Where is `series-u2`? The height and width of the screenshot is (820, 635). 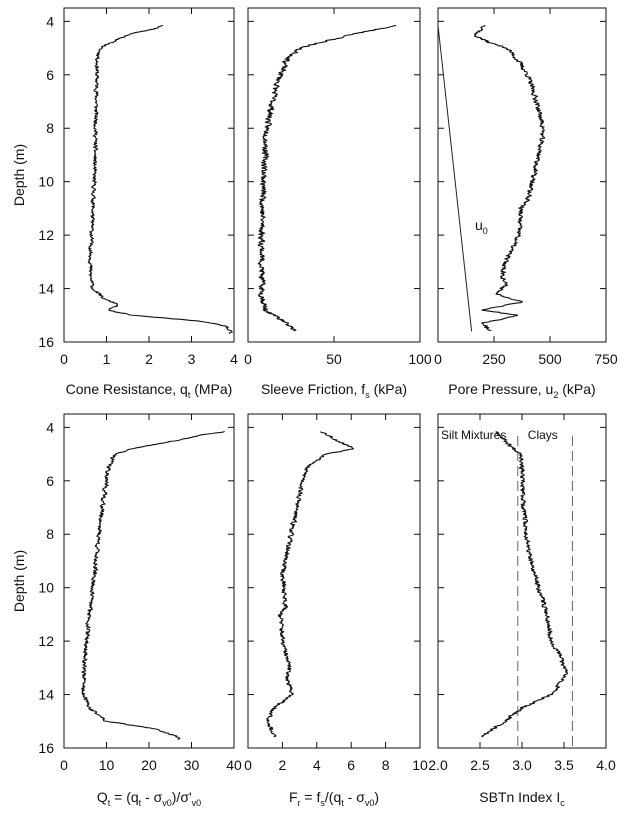
series-u2 is located at coordinates (510, 178).